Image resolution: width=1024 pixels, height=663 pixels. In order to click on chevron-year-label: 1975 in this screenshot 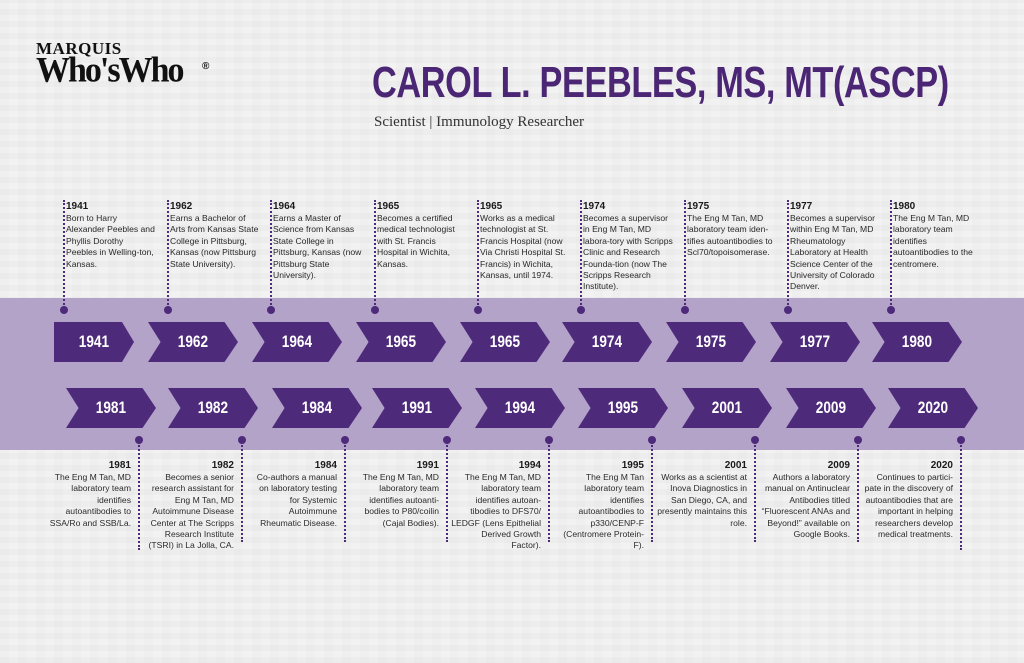, I will do `click(711, 341)`.